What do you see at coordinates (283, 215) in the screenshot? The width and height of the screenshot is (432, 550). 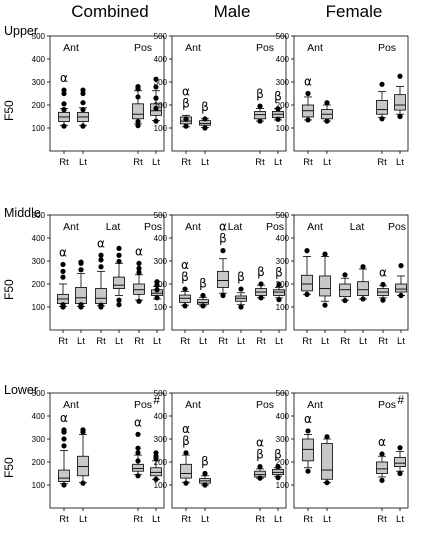 I see `y-tick-label-middle-female: 500` at bounding box center [283, 215].